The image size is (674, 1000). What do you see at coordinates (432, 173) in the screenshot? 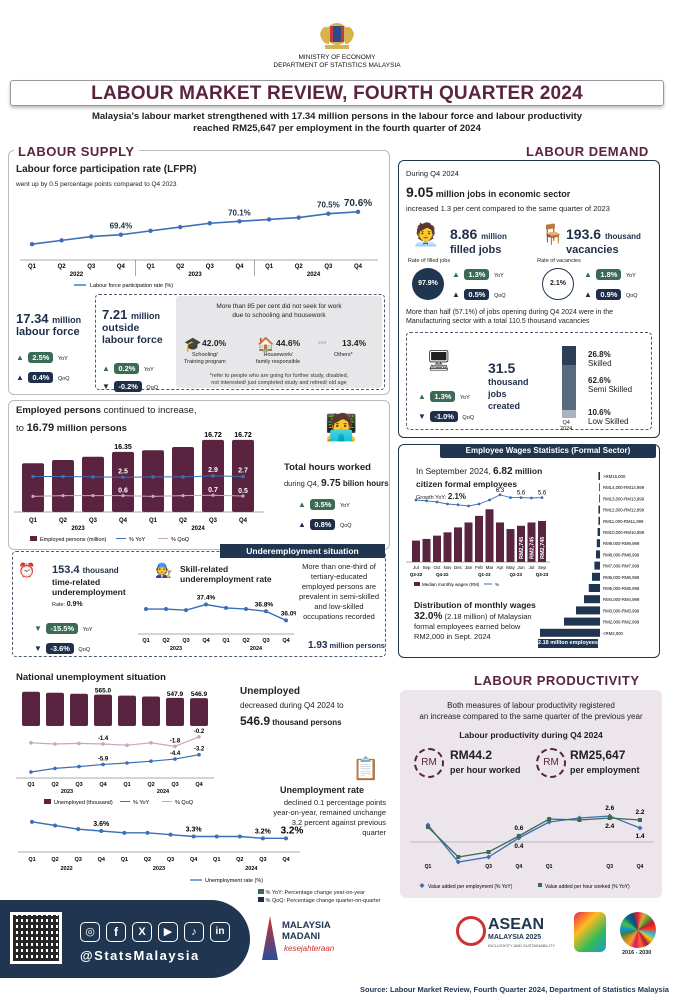
I see `demand-during: During Q4 2024` at bounding box center [432, 173].